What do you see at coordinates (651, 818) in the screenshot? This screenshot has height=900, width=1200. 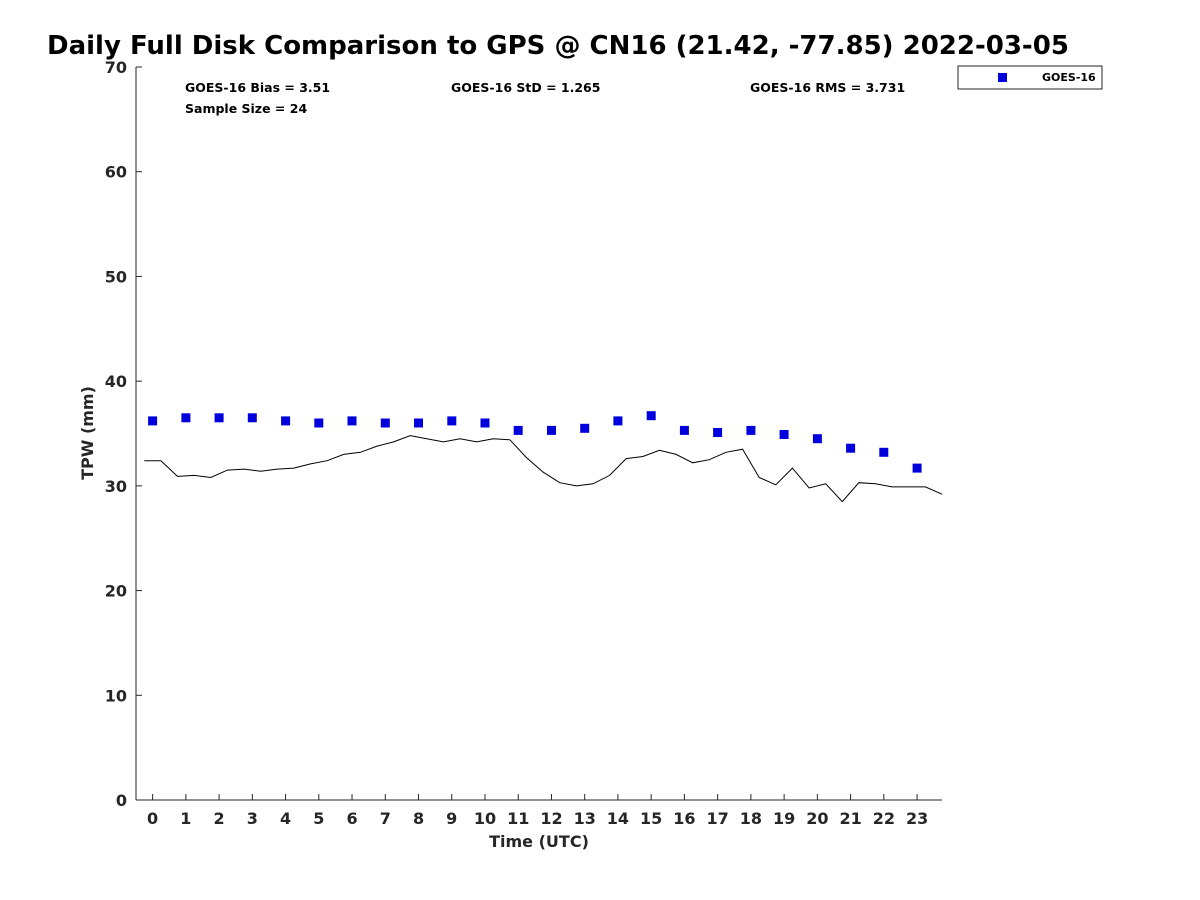 I see `x-tick-label: 15` at bounding box center [651, 818].